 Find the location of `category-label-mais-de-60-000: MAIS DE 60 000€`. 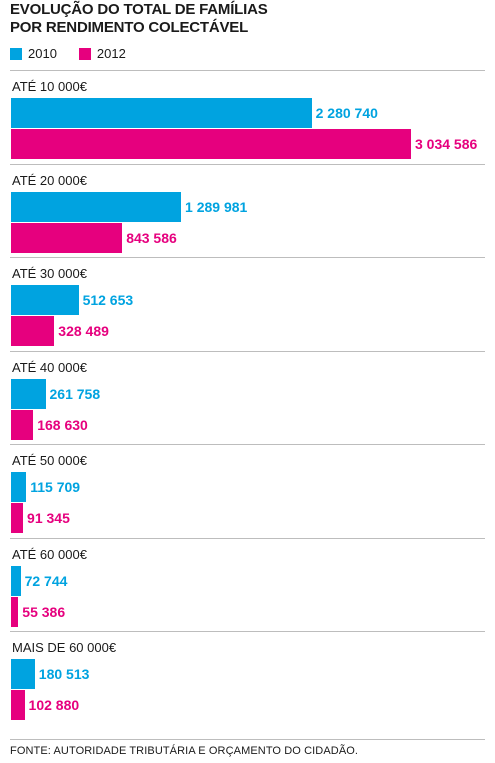

category-label-mais-de-60-000: MAIS DE 60 000€ is located at coordinates (64, 647).